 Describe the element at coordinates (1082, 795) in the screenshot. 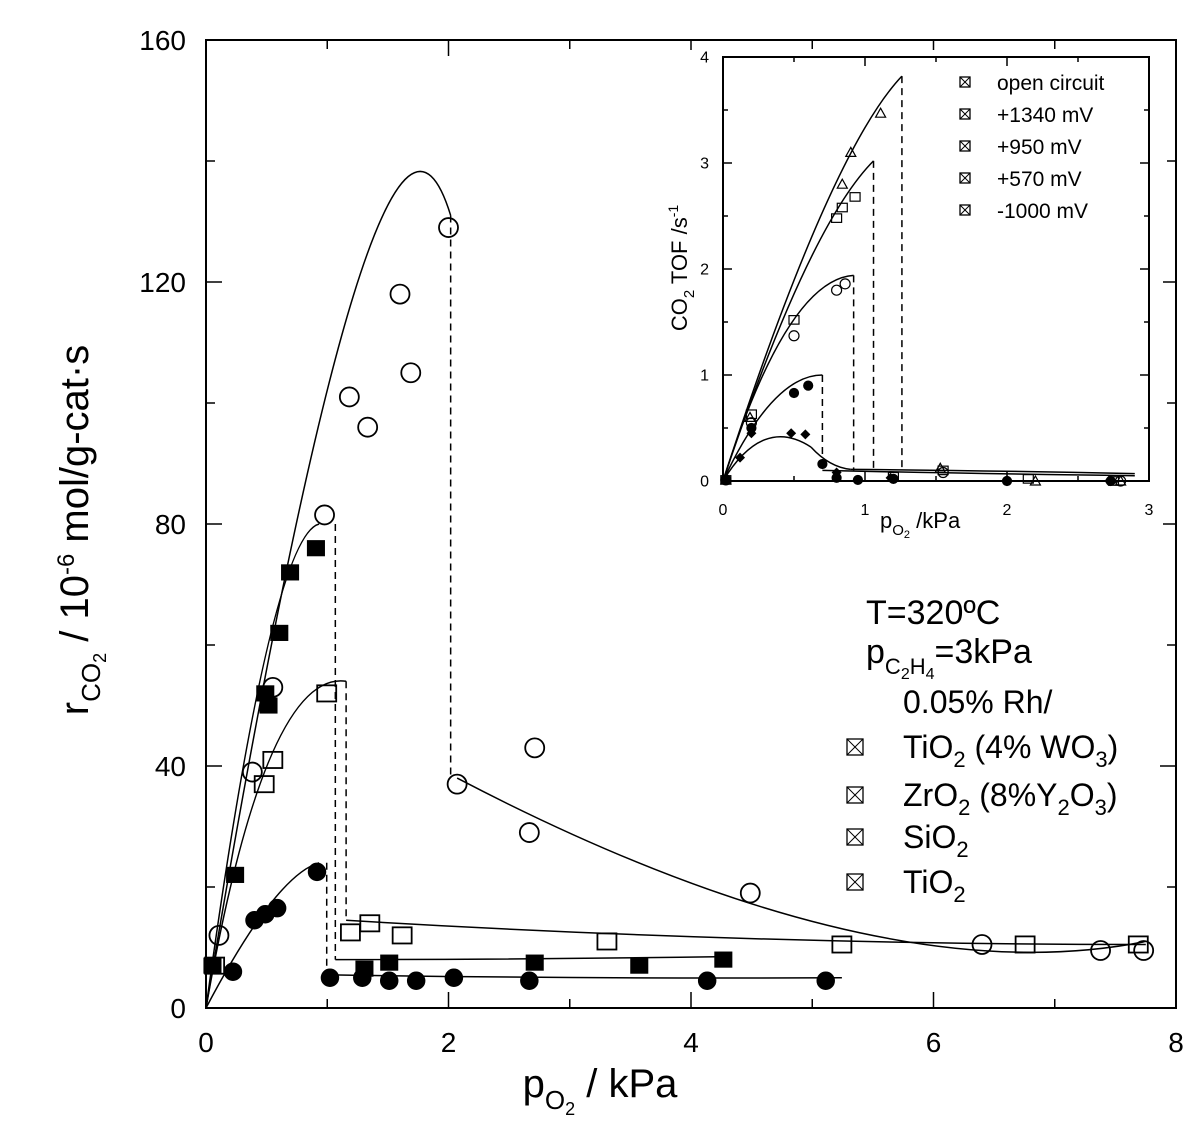

I see `legend-text: O` at that location.